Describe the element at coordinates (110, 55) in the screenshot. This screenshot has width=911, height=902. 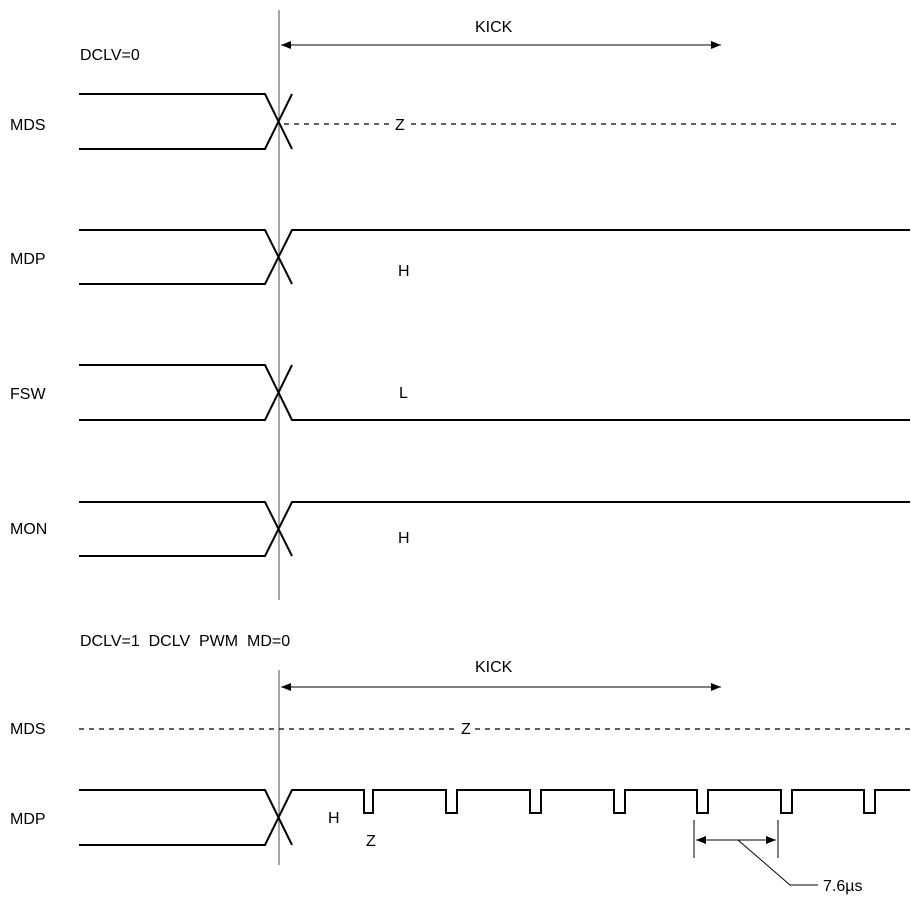
I see `section1-condition: DCLV=0` at that location.